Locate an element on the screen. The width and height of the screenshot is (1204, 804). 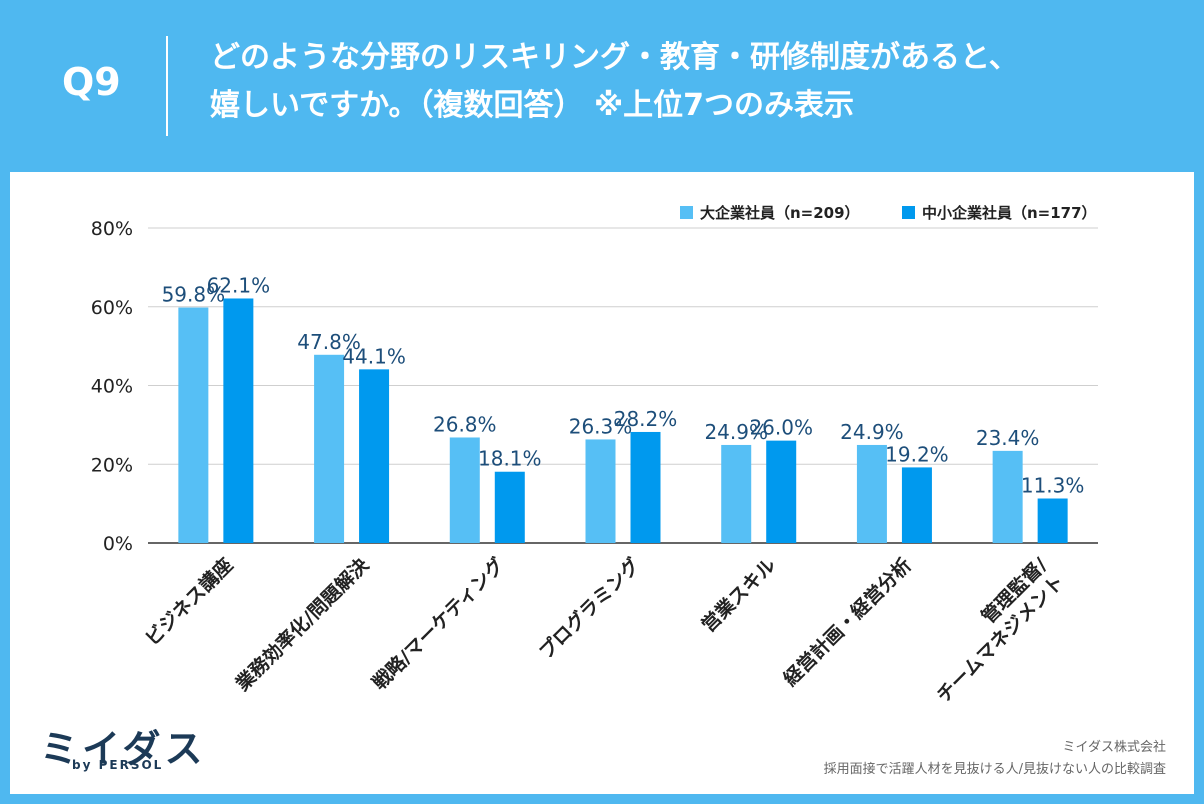
data-label: 26.3% is located at coordinates (601, 426).